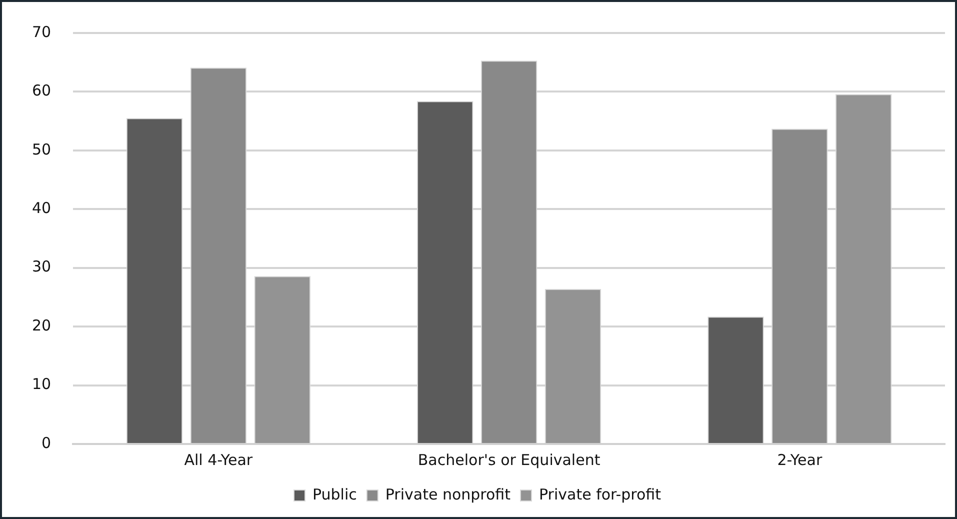  I want to click on x-tick-label: All 4-Year, so click(219, 459).